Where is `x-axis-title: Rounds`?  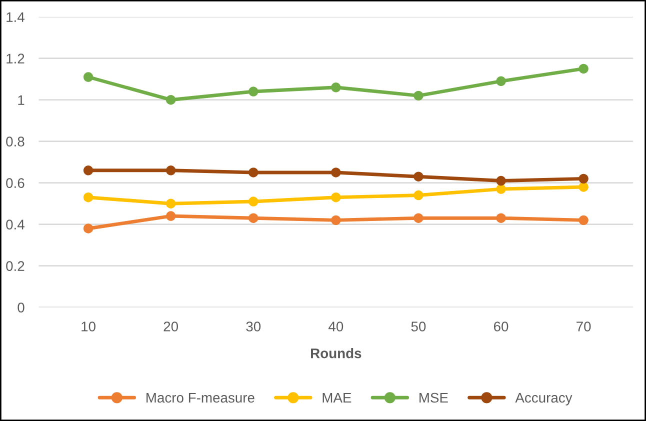 x-axis-title: Rounds is located at coordinates (336, 353).